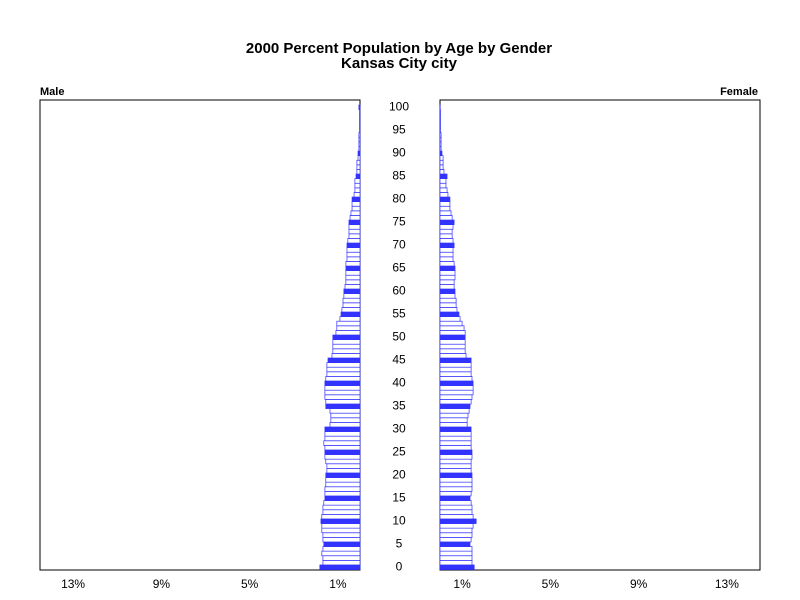 The width and height of the screenshot is (800, 600). I want to click on y-tick-label: 15, so click(399, 497).